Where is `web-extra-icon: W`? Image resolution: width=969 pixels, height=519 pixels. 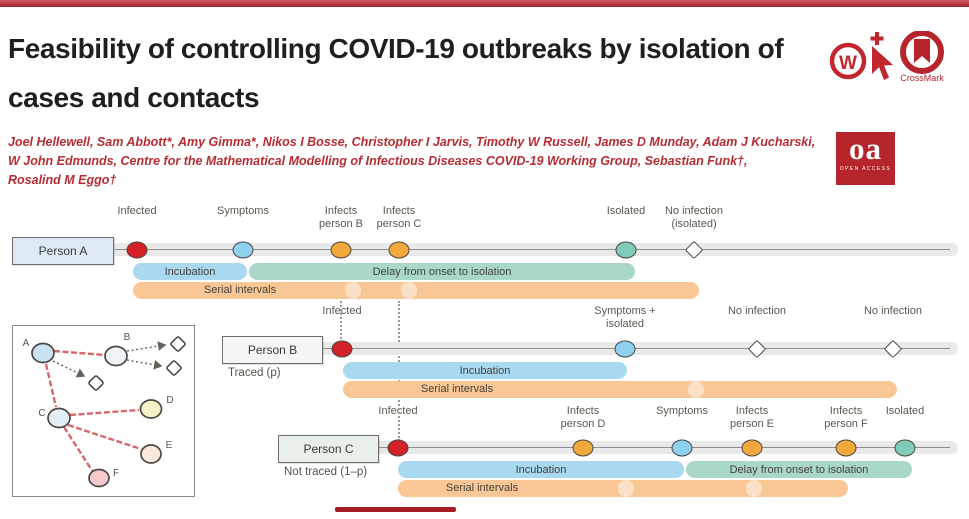
web-extra-icon: W is located at coordinates (863, 59).